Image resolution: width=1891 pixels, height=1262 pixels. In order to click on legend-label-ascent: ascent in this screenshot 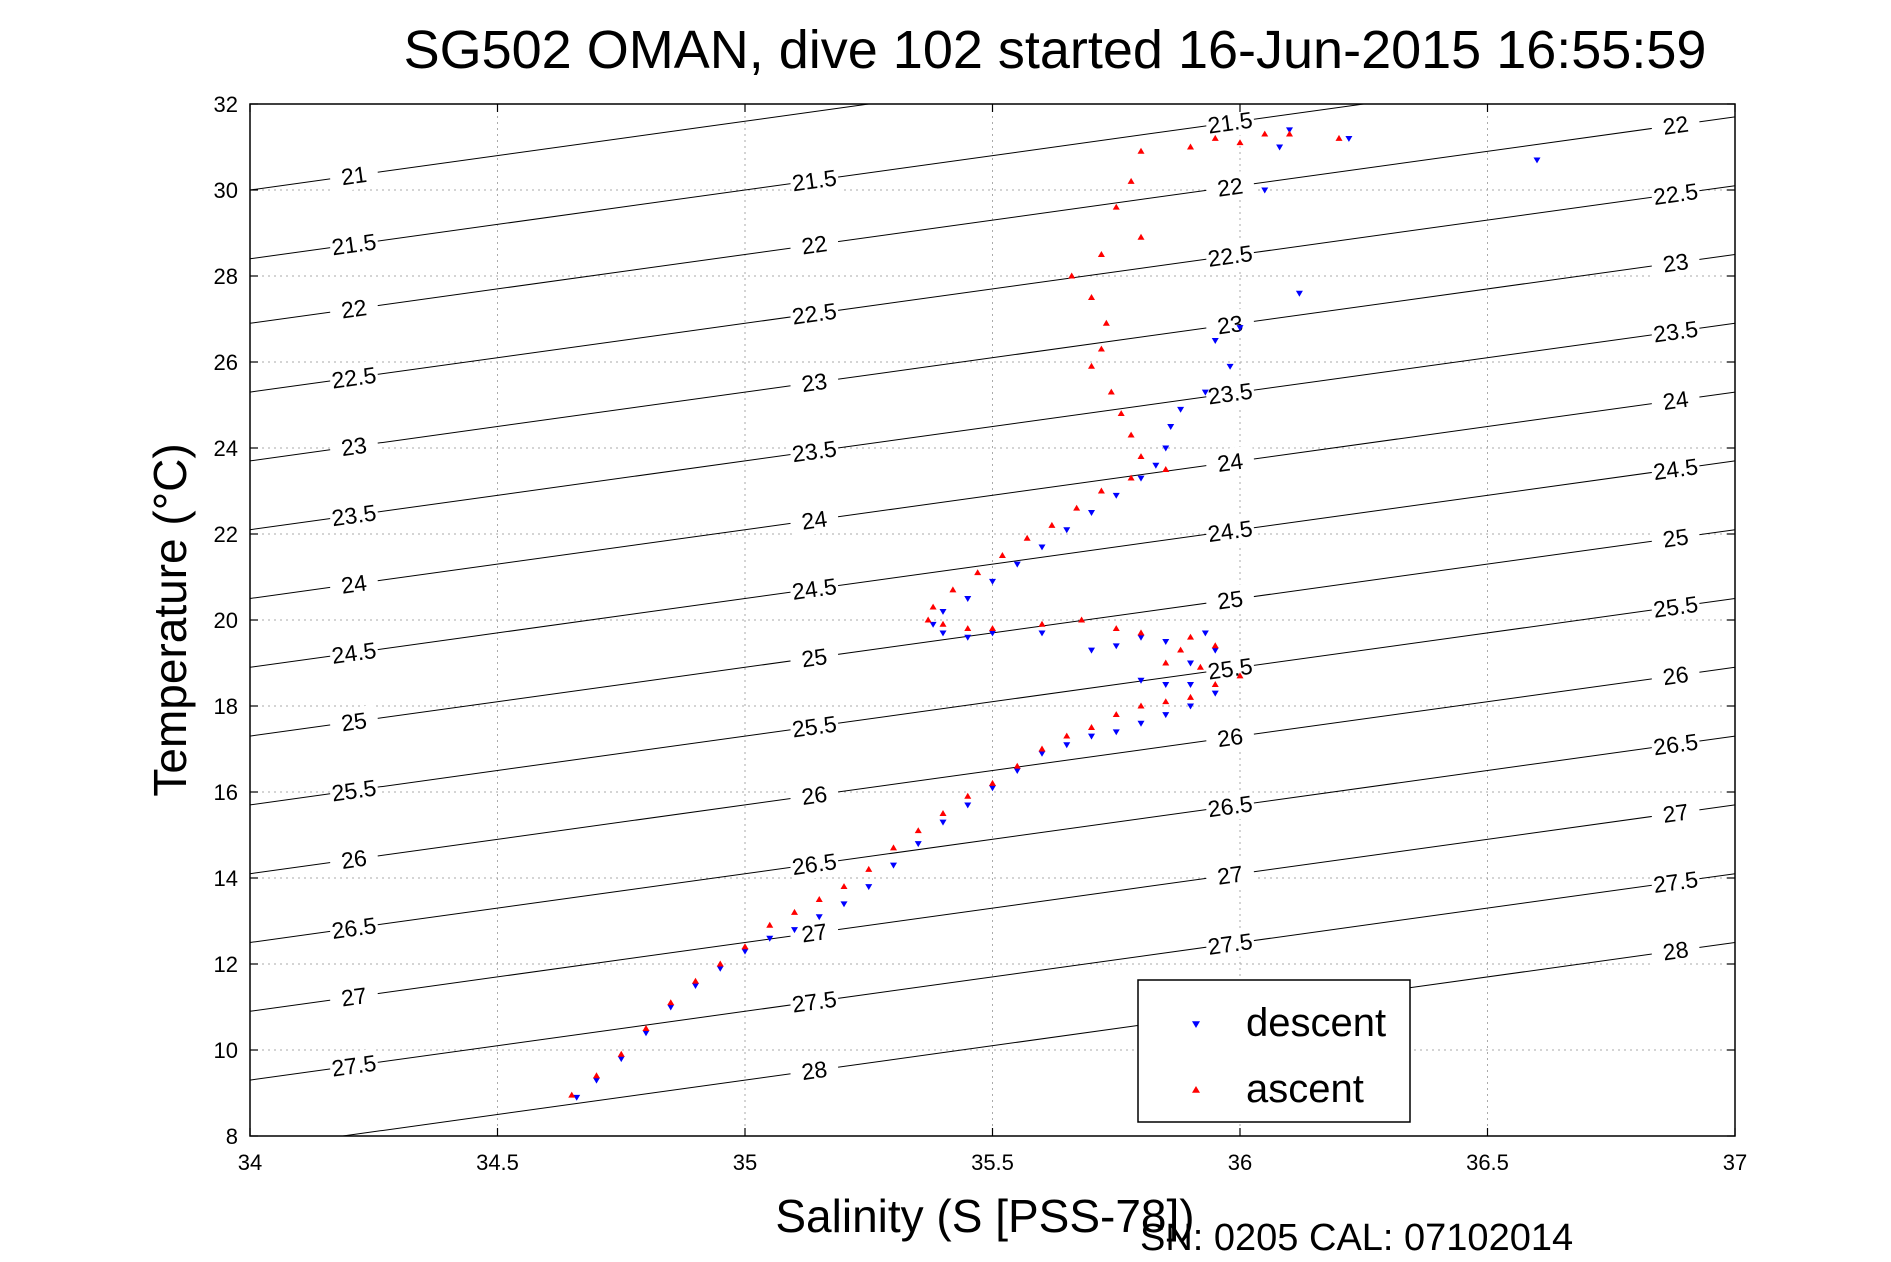, I will do `click(1305, 1089)`.